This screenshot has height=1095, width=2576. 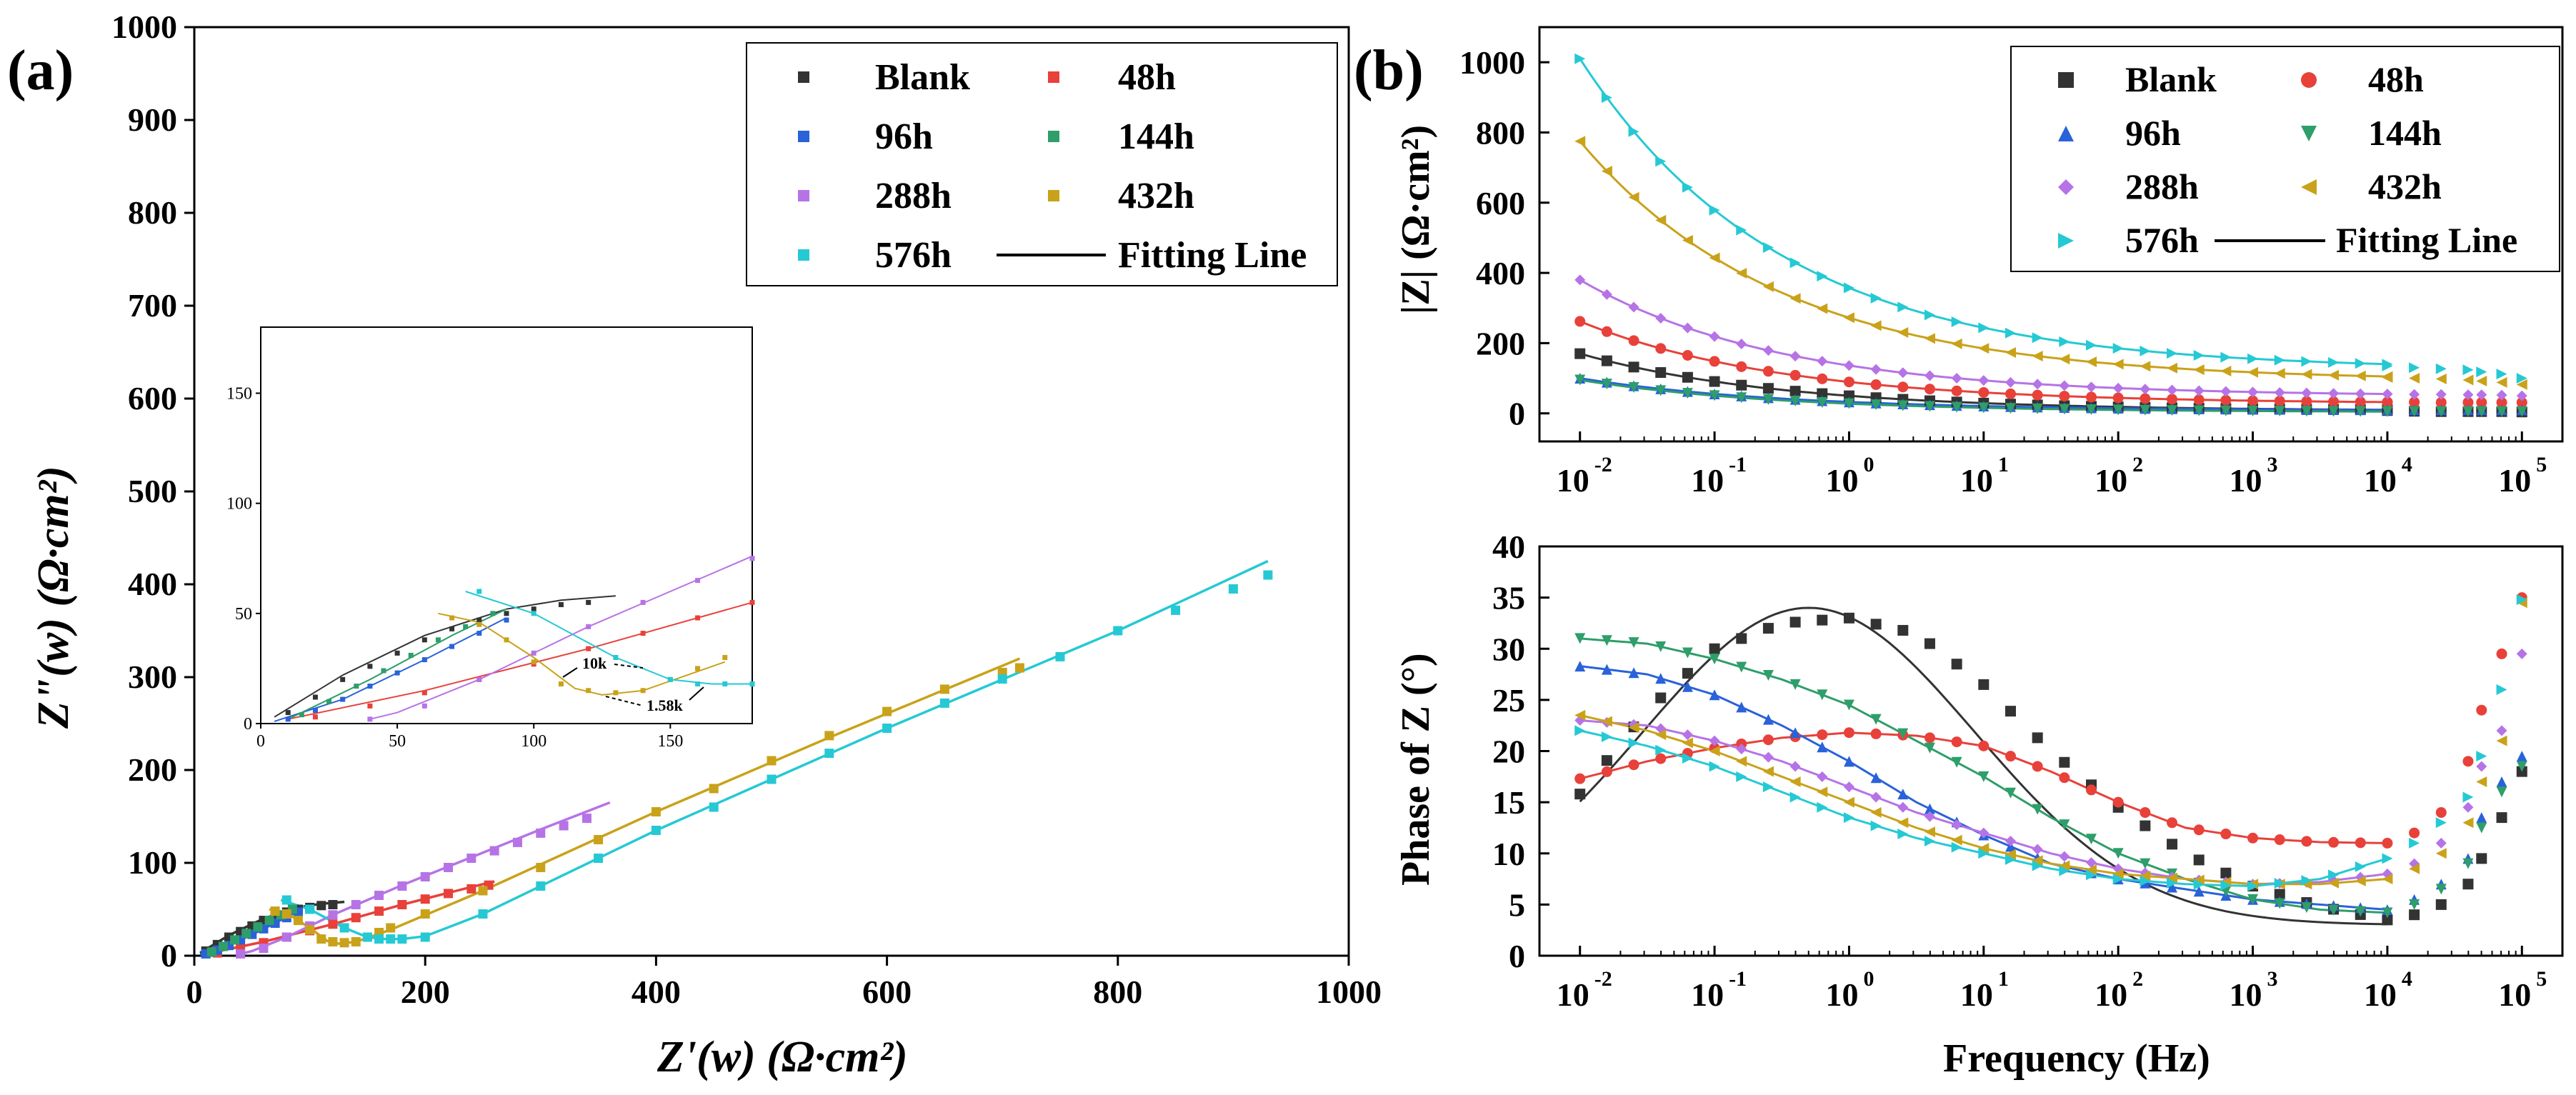 What do you see at coordinates (2052, 979) in the screenshot?
I see `panel-b-bottom-x-ticks: 10 -2 10 -1 10 0 10 1 10 2 10 3 10 4 10 5` at bounding box center [2052, 979].